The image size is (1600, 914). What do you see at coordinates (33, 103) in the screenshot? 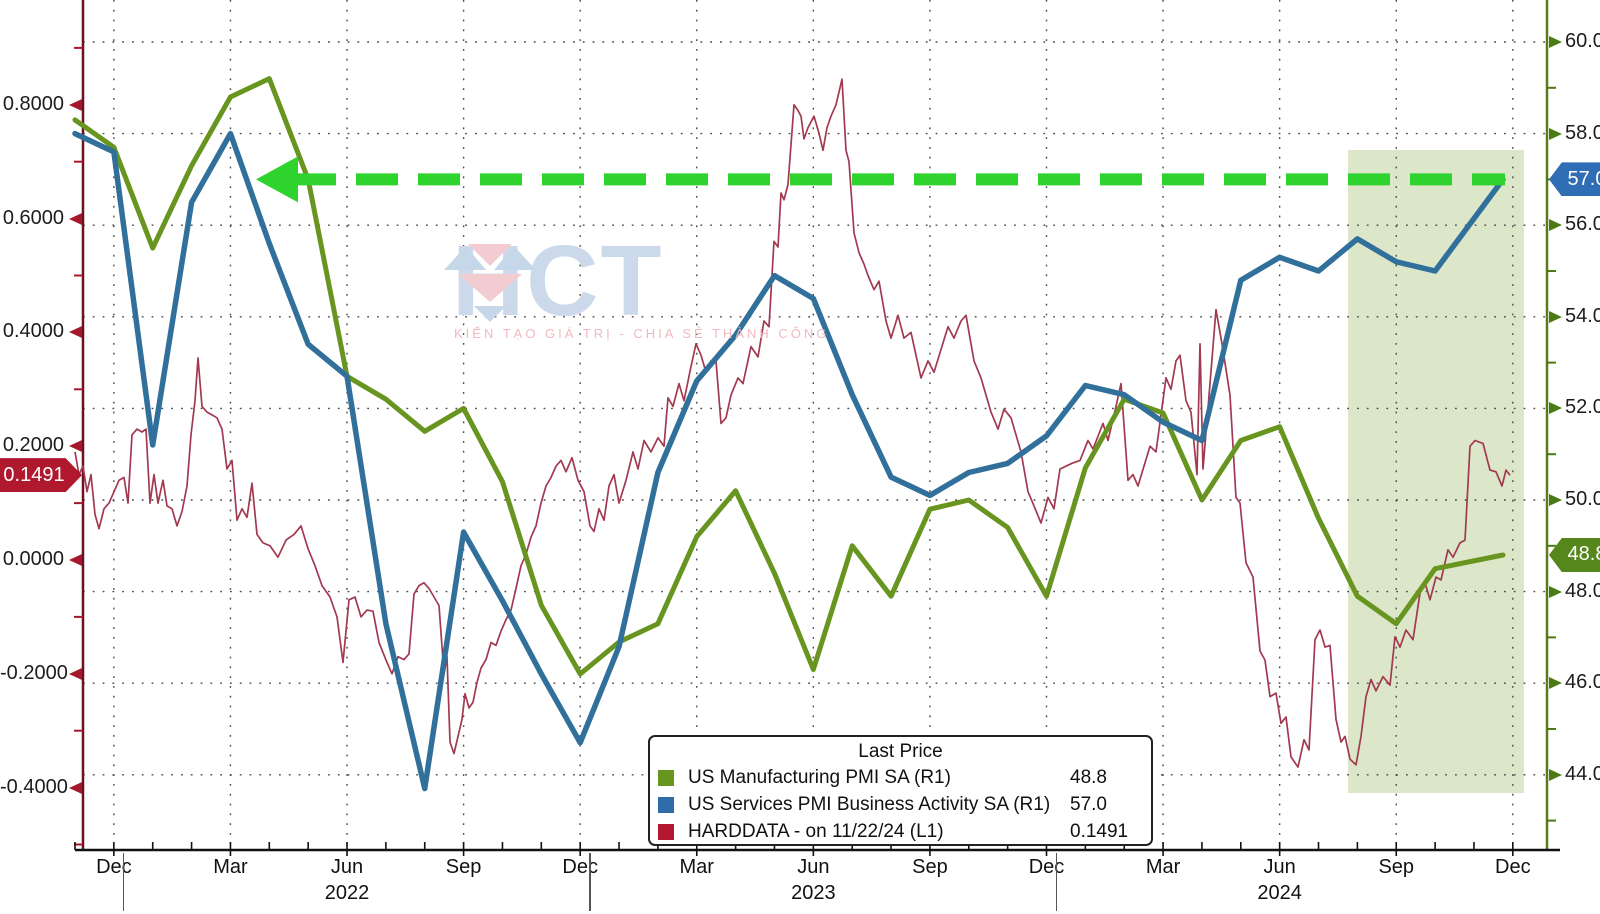
I see `left-axis-tick-label: 0.8000` at bounding box center [33, 103].